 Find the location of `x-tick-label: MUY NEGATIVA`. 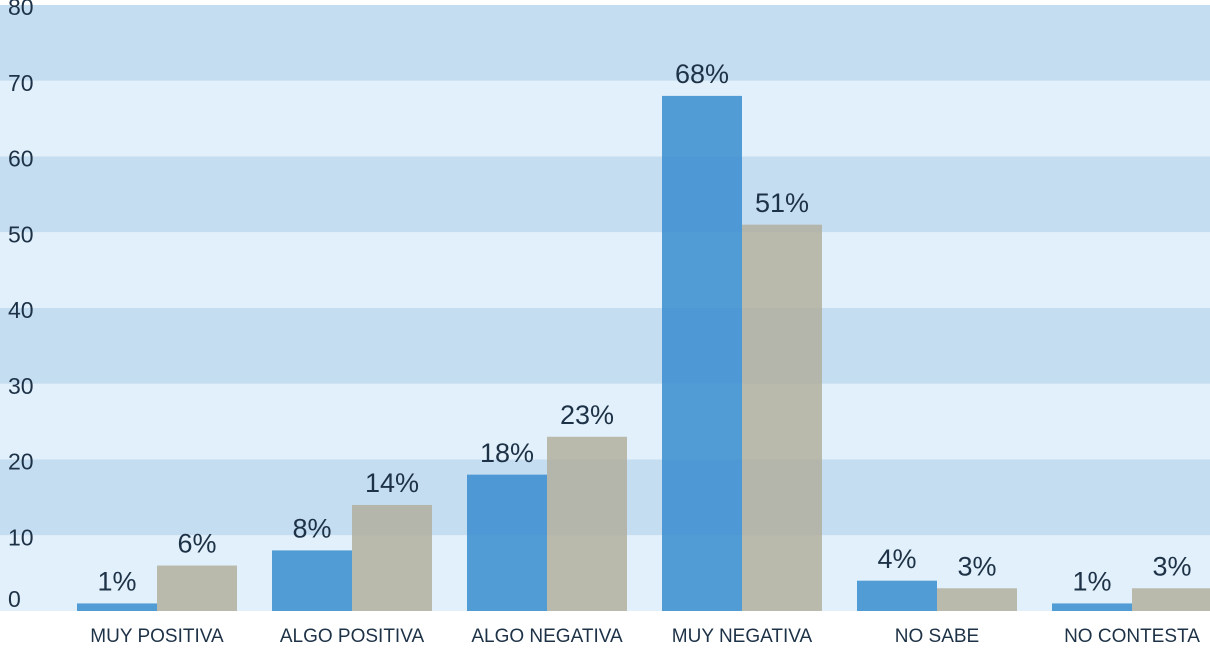

x-tick-label: MUY NEGATIVA is located at coordinates (742, 636).